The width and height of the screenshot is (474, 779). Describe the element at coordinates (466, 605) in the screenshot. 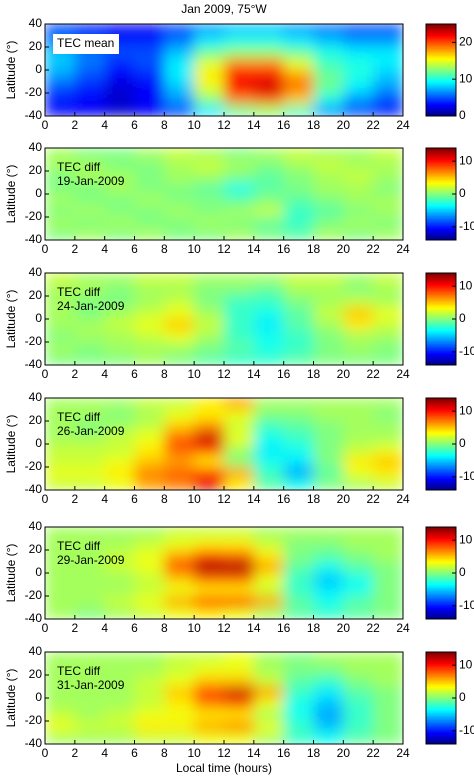

I see `colorbar-tick-label: -10` at that location.